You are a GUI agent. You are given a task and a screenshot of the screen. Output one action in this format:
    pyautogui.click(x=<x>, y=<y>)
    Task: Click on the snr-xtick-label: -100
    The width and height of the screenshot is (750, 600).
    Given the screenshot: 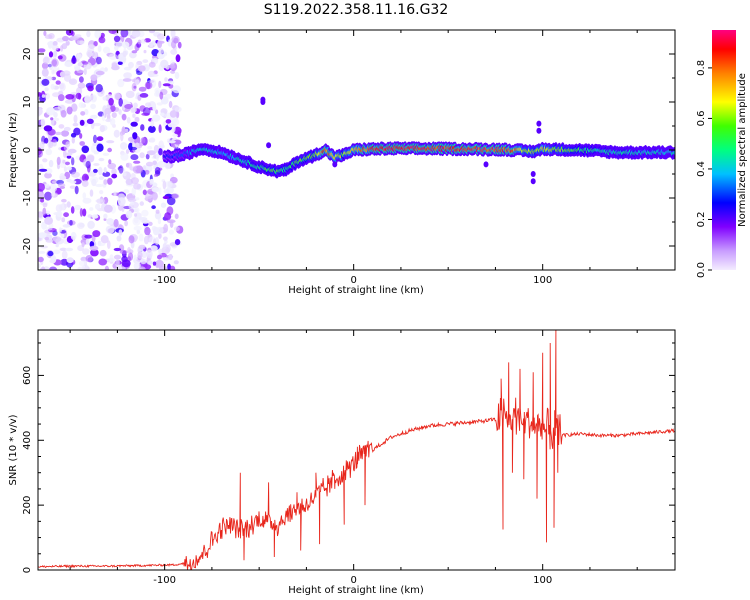 What is the action you would take?
    pyautogui.click(x=164, y=580)
    